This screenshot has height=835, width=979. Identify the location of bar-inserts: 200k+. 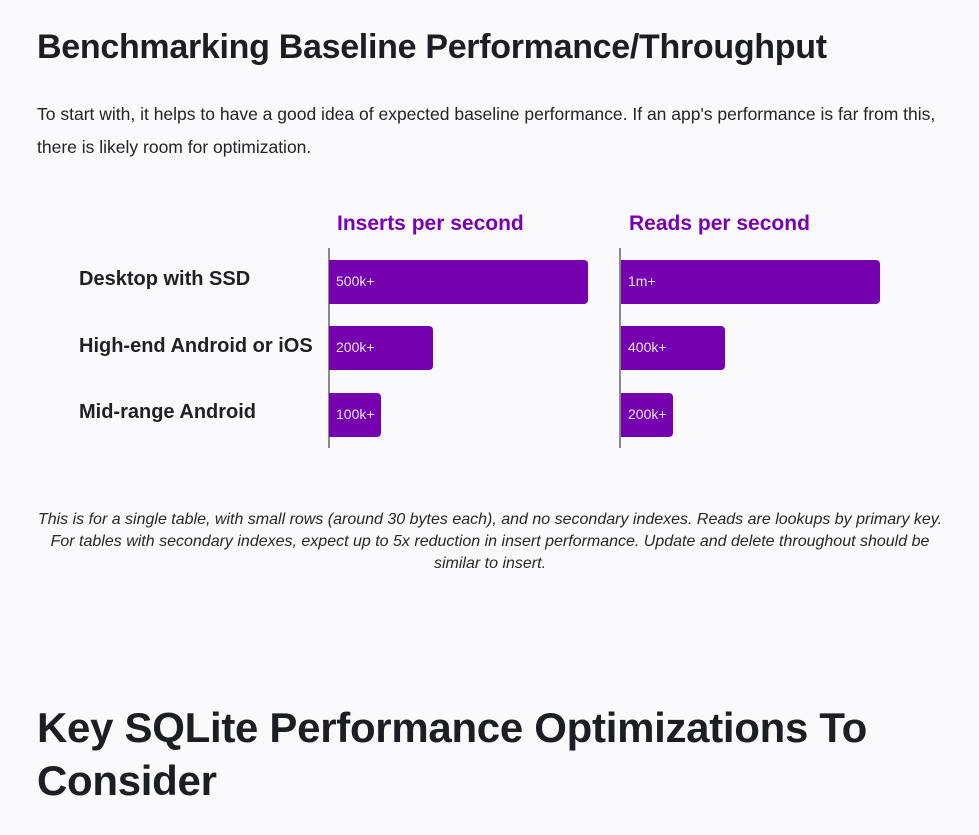
(381, 348).